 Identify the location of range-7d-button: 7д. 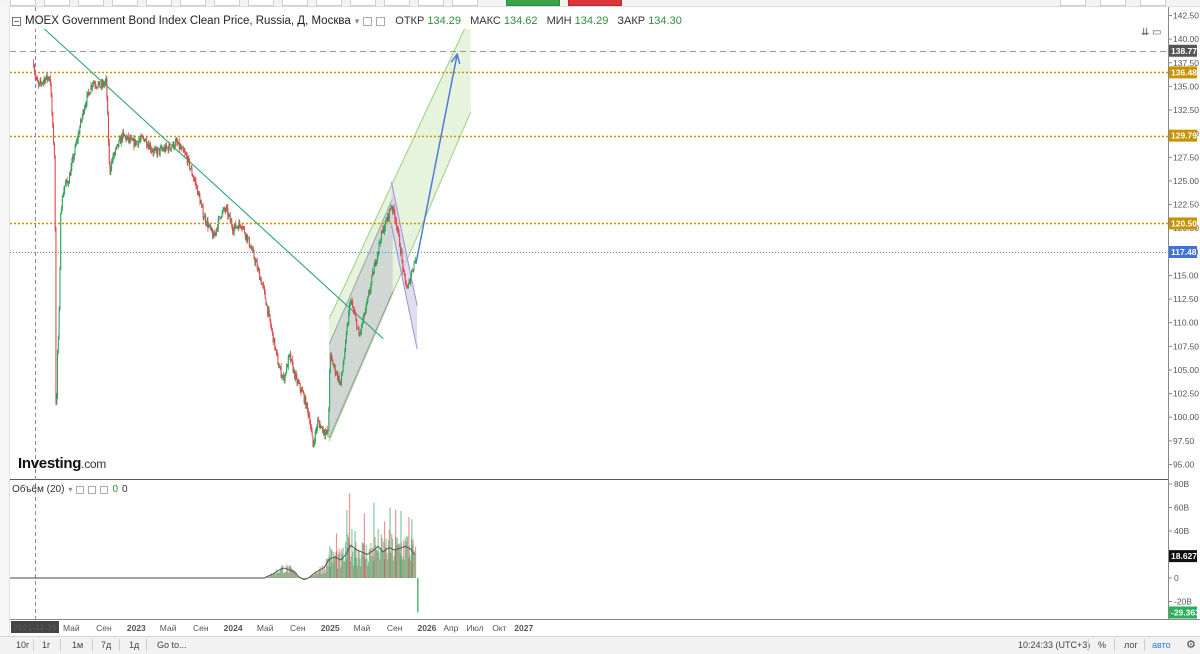
(106, 645).